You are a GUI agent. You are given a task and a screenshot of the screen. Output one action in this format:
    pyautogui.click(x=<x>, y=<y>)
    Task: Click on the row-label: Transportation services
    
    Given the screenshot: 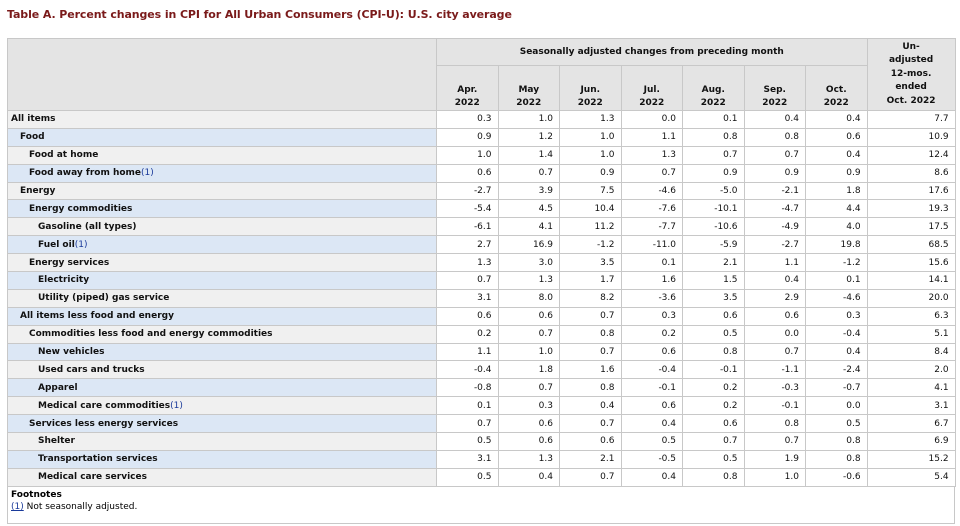 What is the action you would take?
    pyautogui.click(x=222, y=459)
    